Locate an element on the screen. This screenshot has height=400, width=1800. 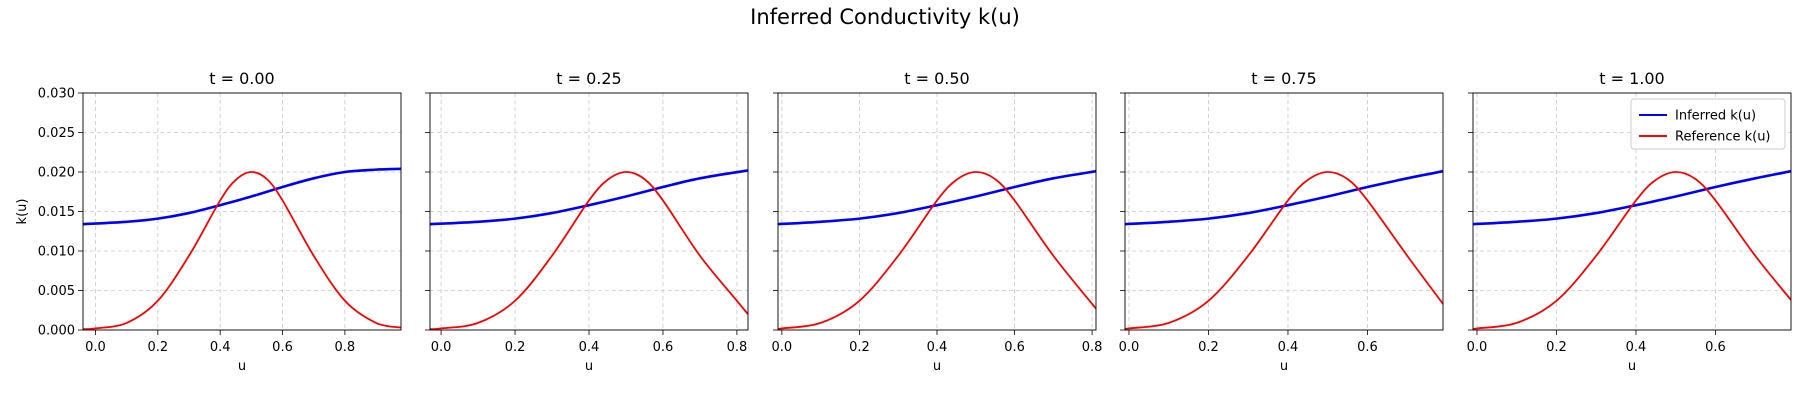
panel-title: t = 0.50 is located at coordinates (936, 78).